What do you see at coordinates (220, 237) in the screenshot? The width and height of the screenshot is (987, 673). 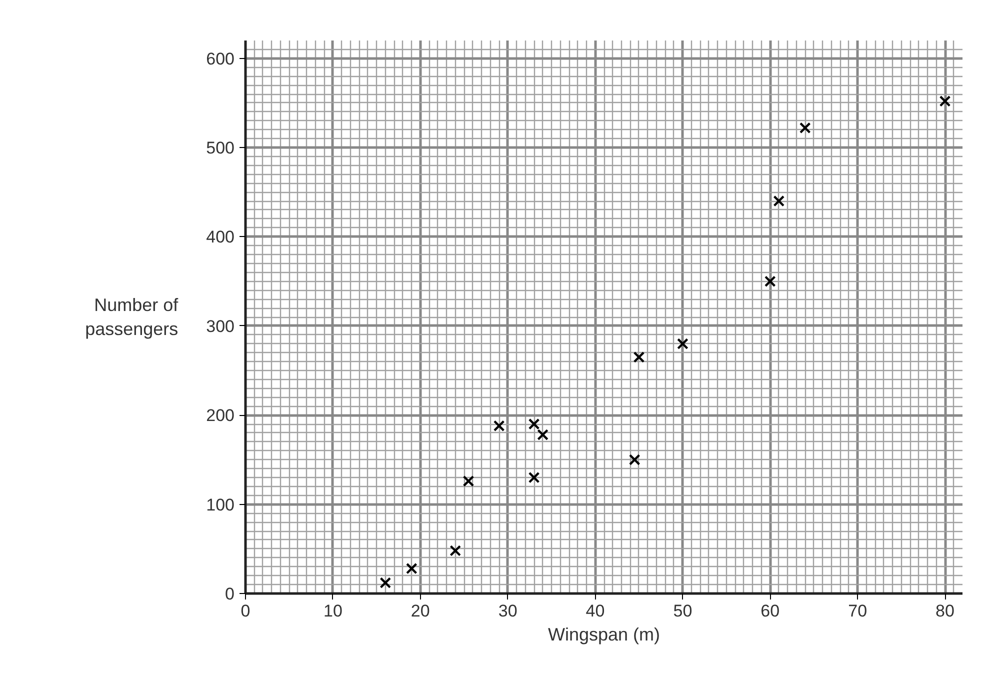 I see `y-tick-label: 400` at bounding box center [220, 237].